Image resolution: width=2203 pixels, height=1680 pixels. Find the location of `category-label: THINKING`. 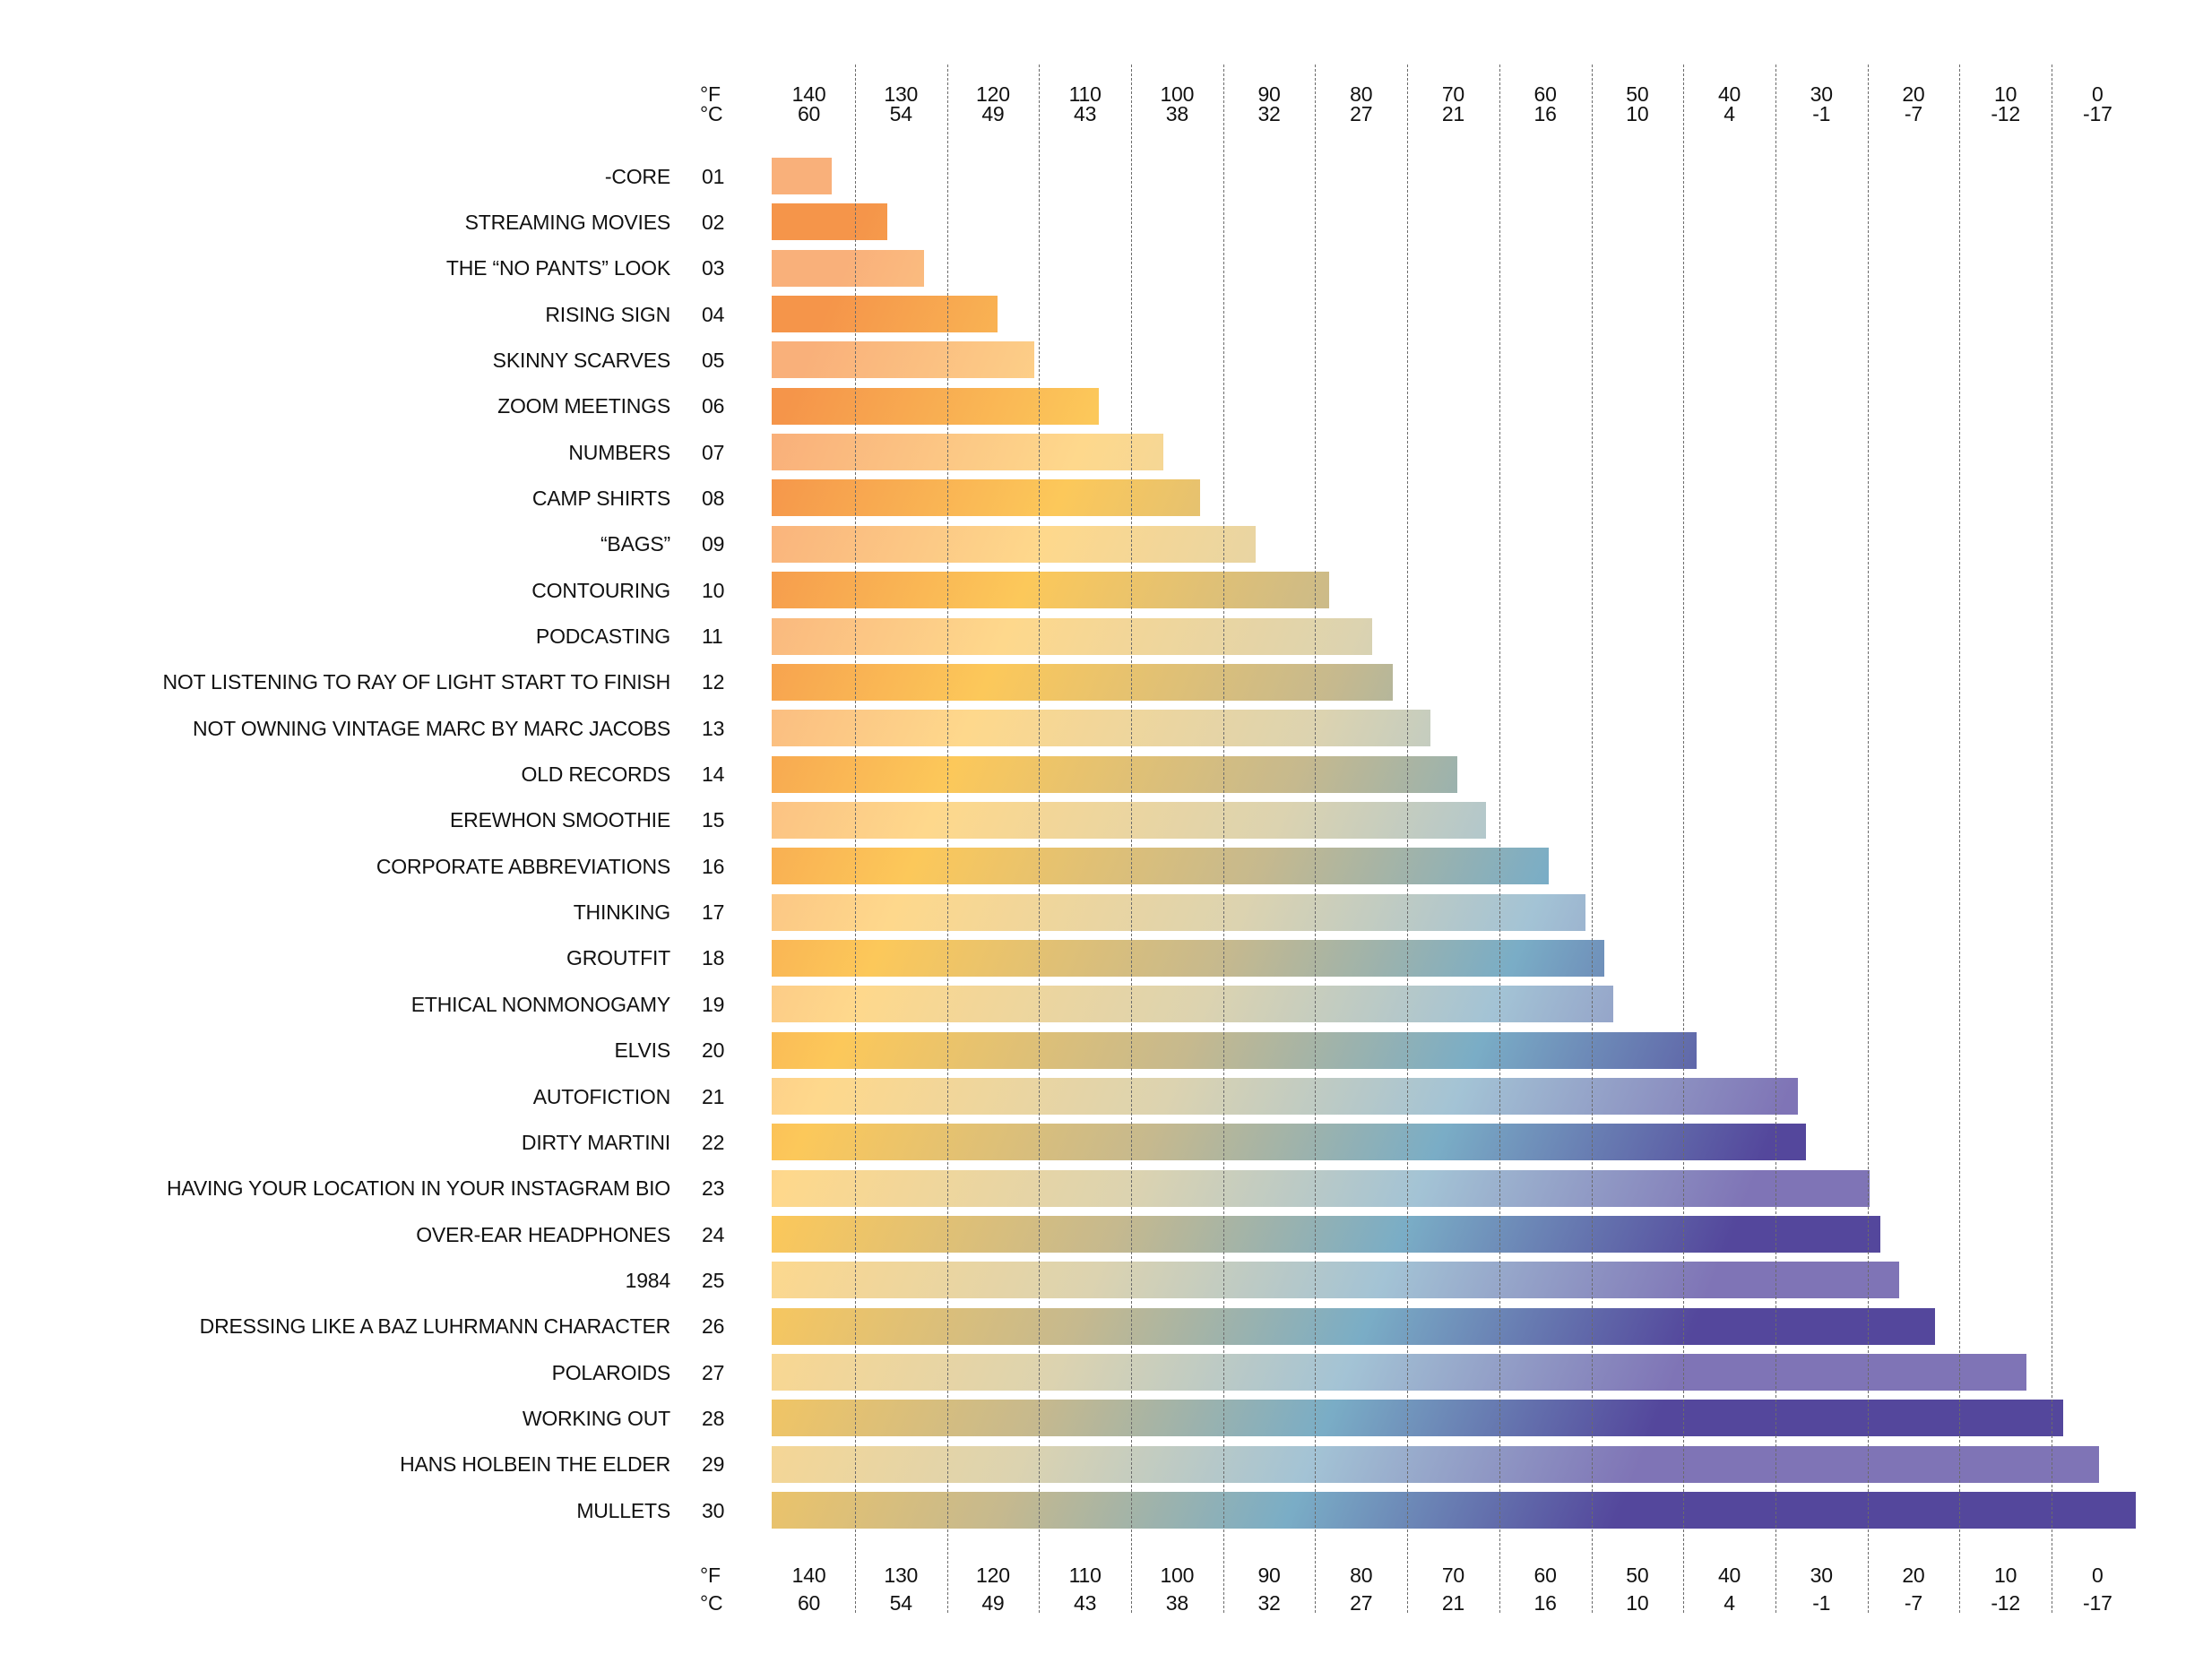

category-label: THINKING is located at coordinates (622, 912).